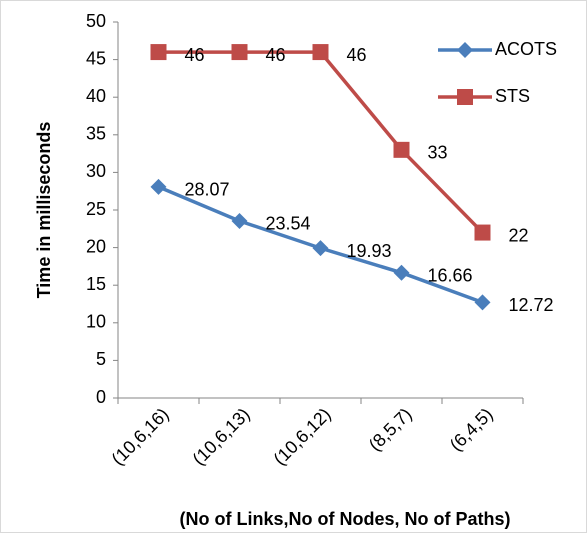 The height and width of the screenshot is (534, 588). What do you see at coordinates (96, 171) in the screenshot?
I see `y-tick-label: 30` at bounding box center [96, 171].